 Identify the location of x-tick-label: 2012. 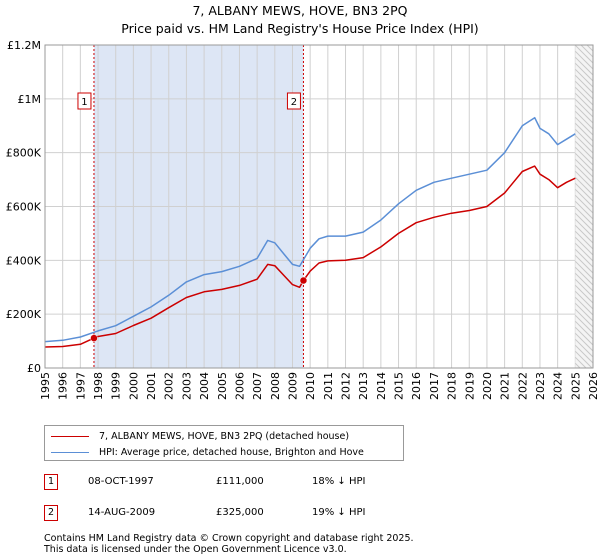
(346, 386).